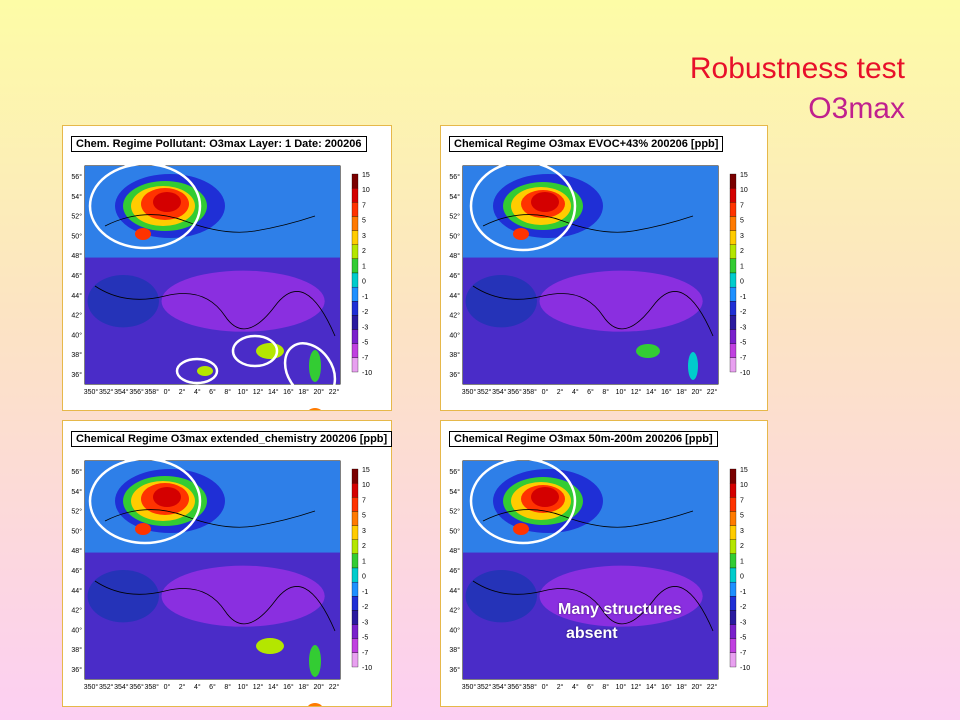 This screenshot has height=720, width=960. Describe the element at coordinates (666, 687) in the screenshot. I see `x-tick-label: 16°` at that location.